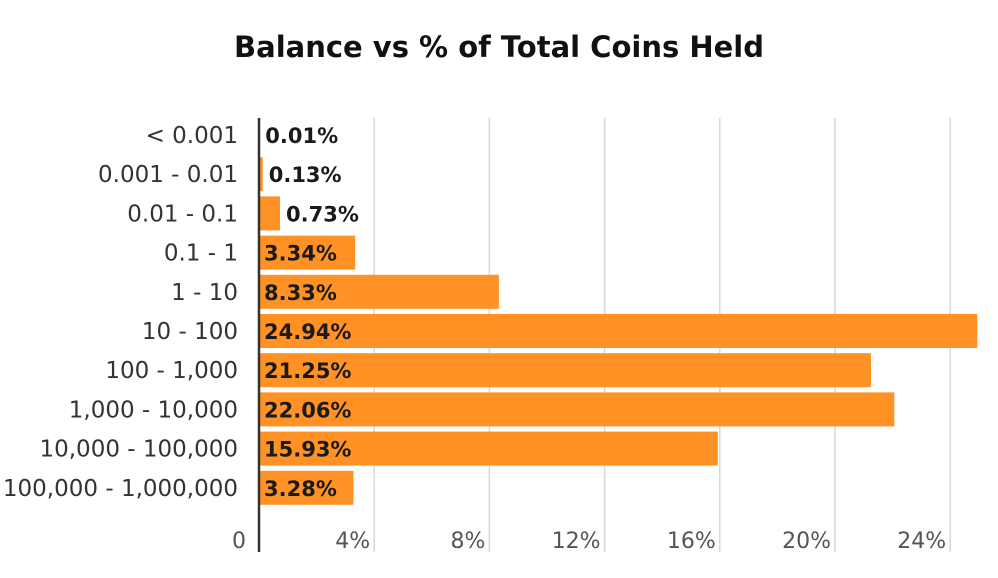 The image size is (998, 578). What do you see at coordinates (352, 541) in the screenshot?
I see `x-tick-label: 4%` at bounding box center [352, 541].